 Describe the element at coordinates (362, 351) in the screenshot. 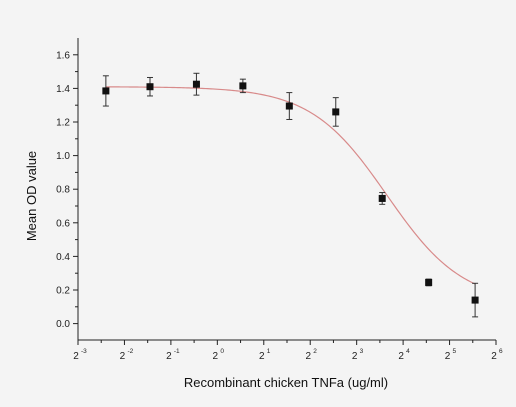

I see `x-tick-exponent: 3` at that location.